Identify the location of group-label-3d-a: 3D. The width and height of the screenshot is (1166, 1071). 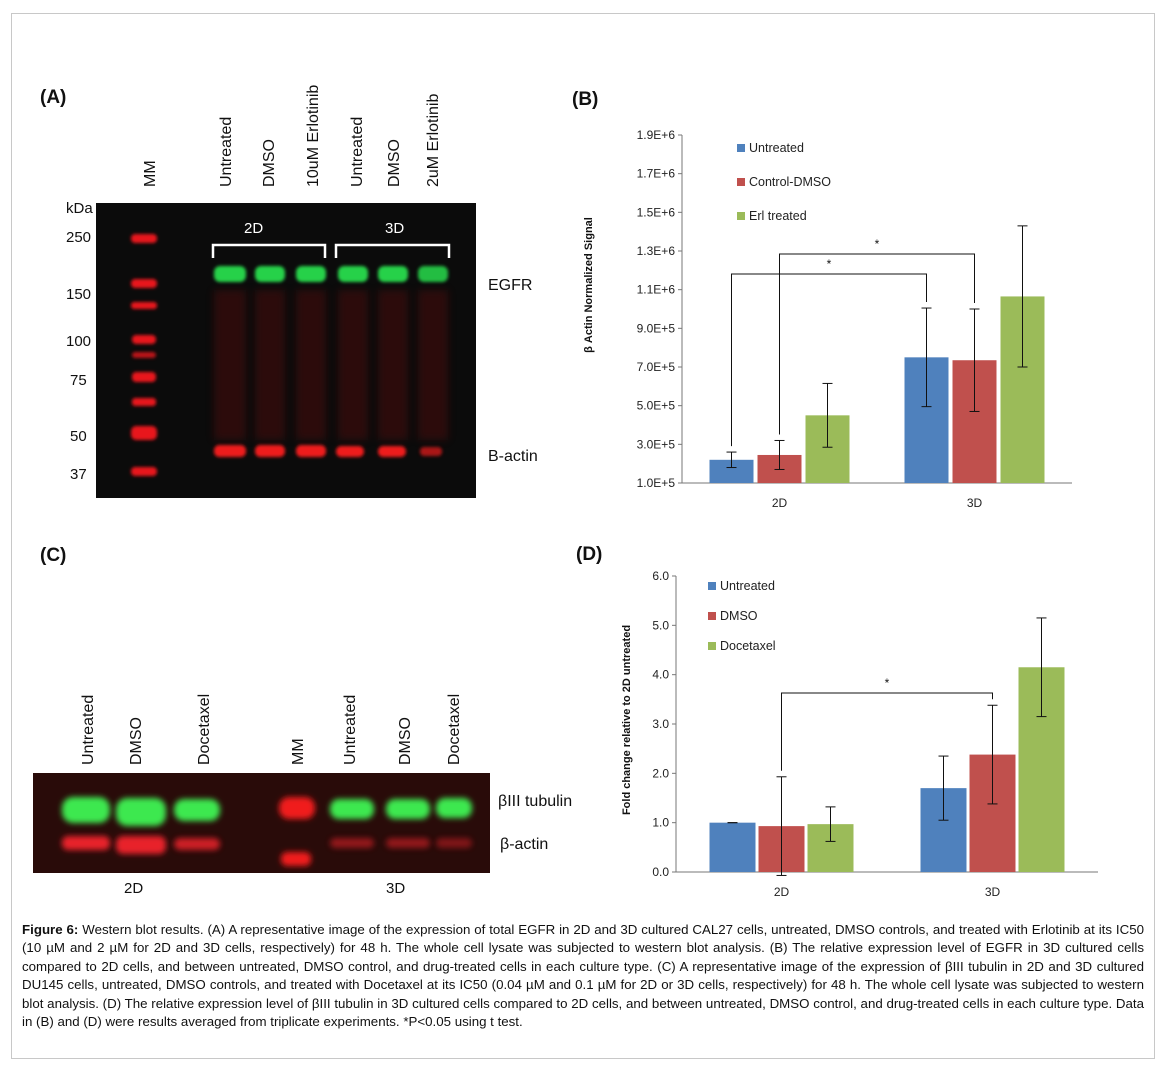
(394, 228).